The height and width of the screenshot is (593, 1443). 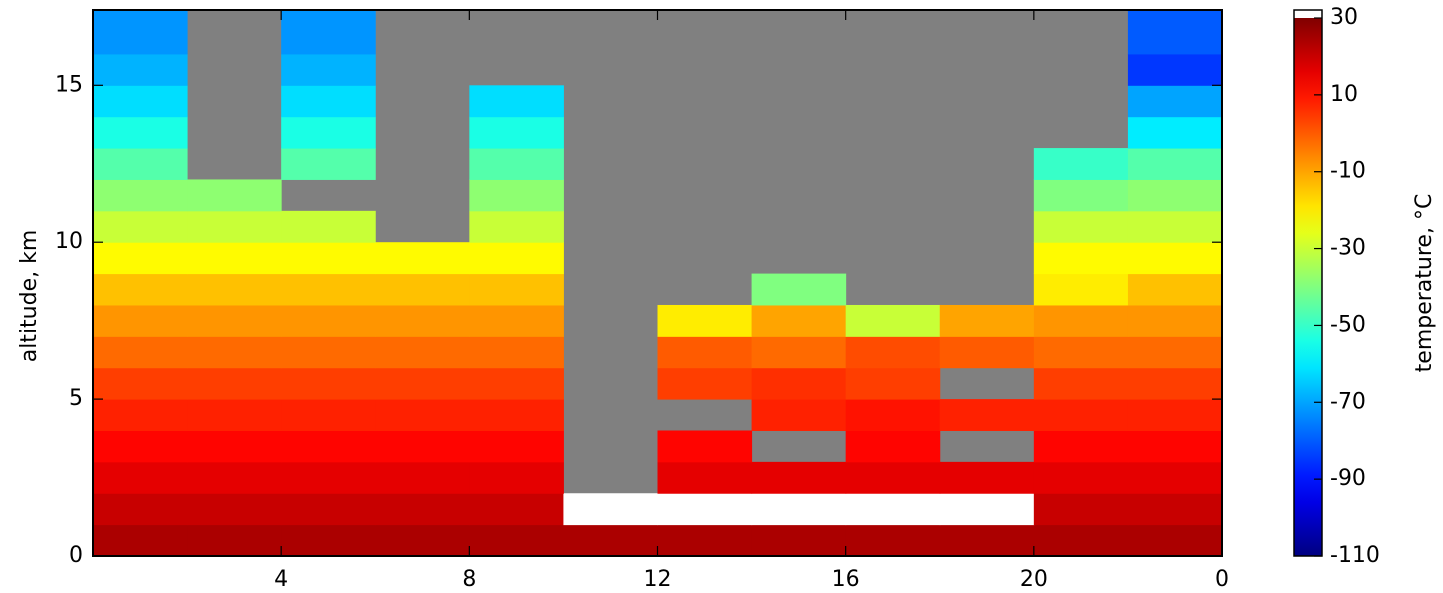 What do you see at coordinates (1348, 401) in the screenshot?
I see `colorbar-tick-label: -70` at bounding box center [1348, 401].